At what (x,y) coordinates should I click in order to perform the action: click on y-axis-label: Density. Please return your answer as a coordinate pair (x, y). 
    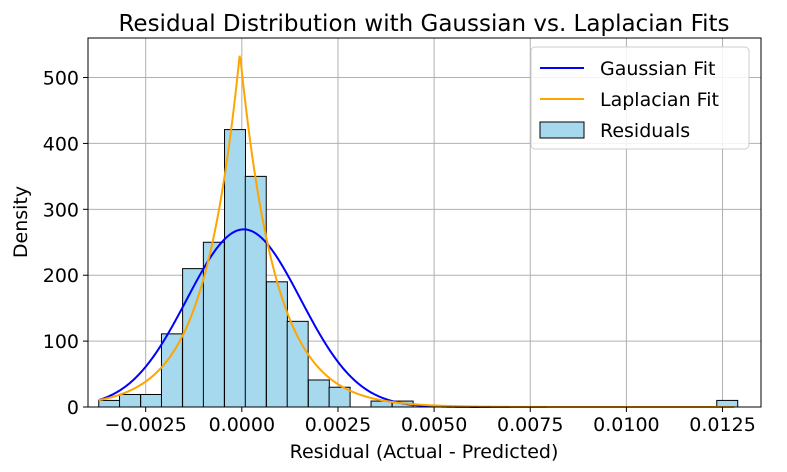
    Looking at the image, I should click on (21, 222).